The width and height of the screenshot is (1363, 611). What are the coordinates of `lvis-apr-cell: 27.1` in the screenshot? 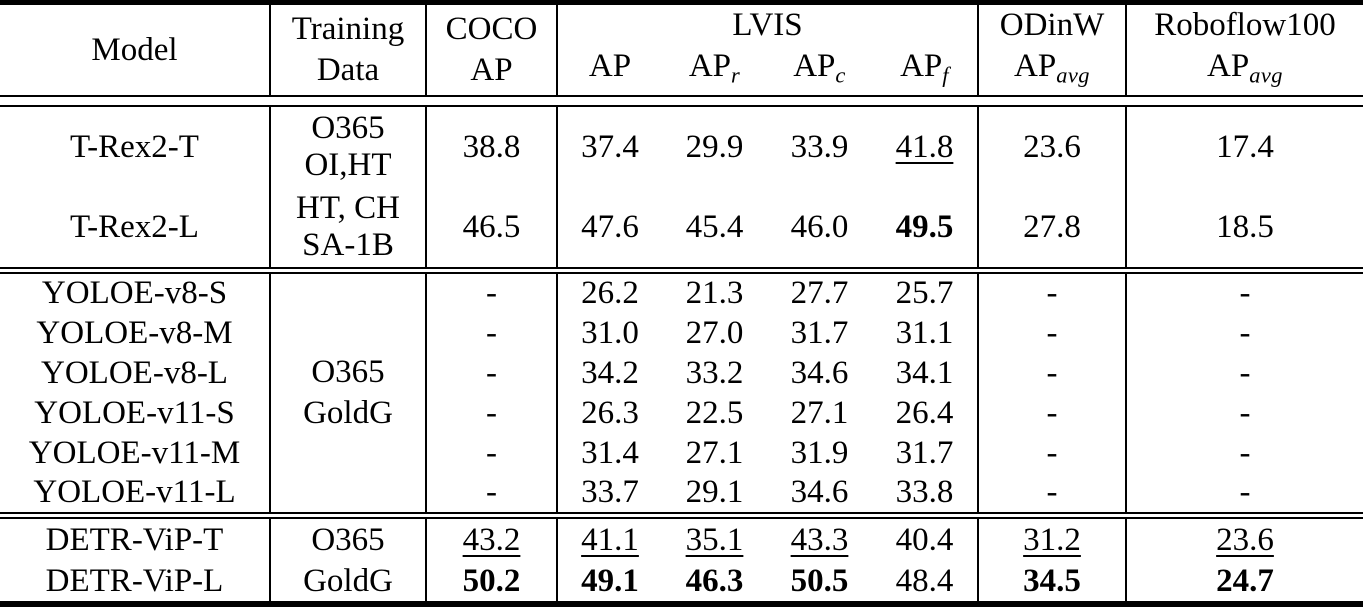 It's located at (714, 452).